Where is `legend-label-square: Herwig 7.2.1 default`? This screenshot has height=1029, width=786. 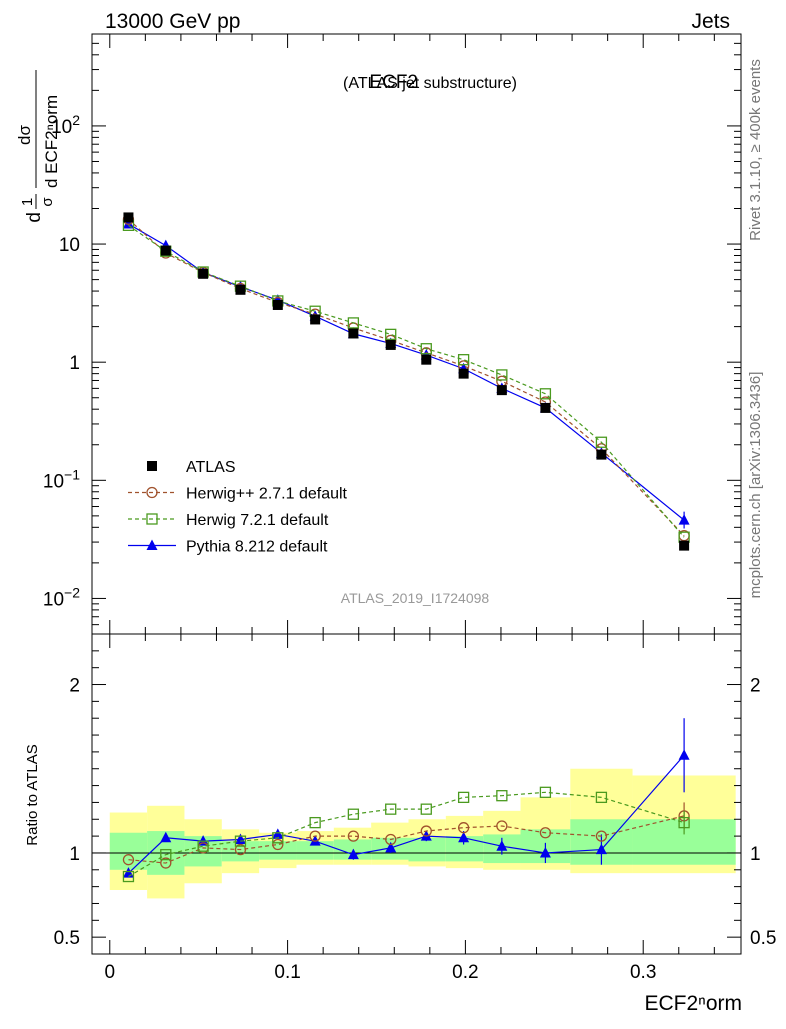
legend-label-square: Herwig 7.2.1 default is located at coordinates (257, 520).